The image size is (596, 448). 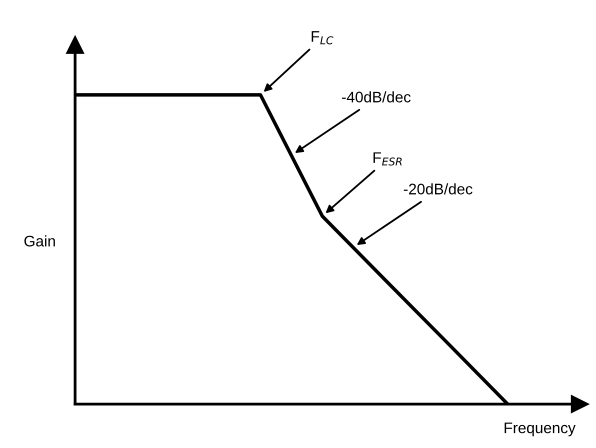 I want to click on x-axis-title: Frequency, so click(x=540, y=429).